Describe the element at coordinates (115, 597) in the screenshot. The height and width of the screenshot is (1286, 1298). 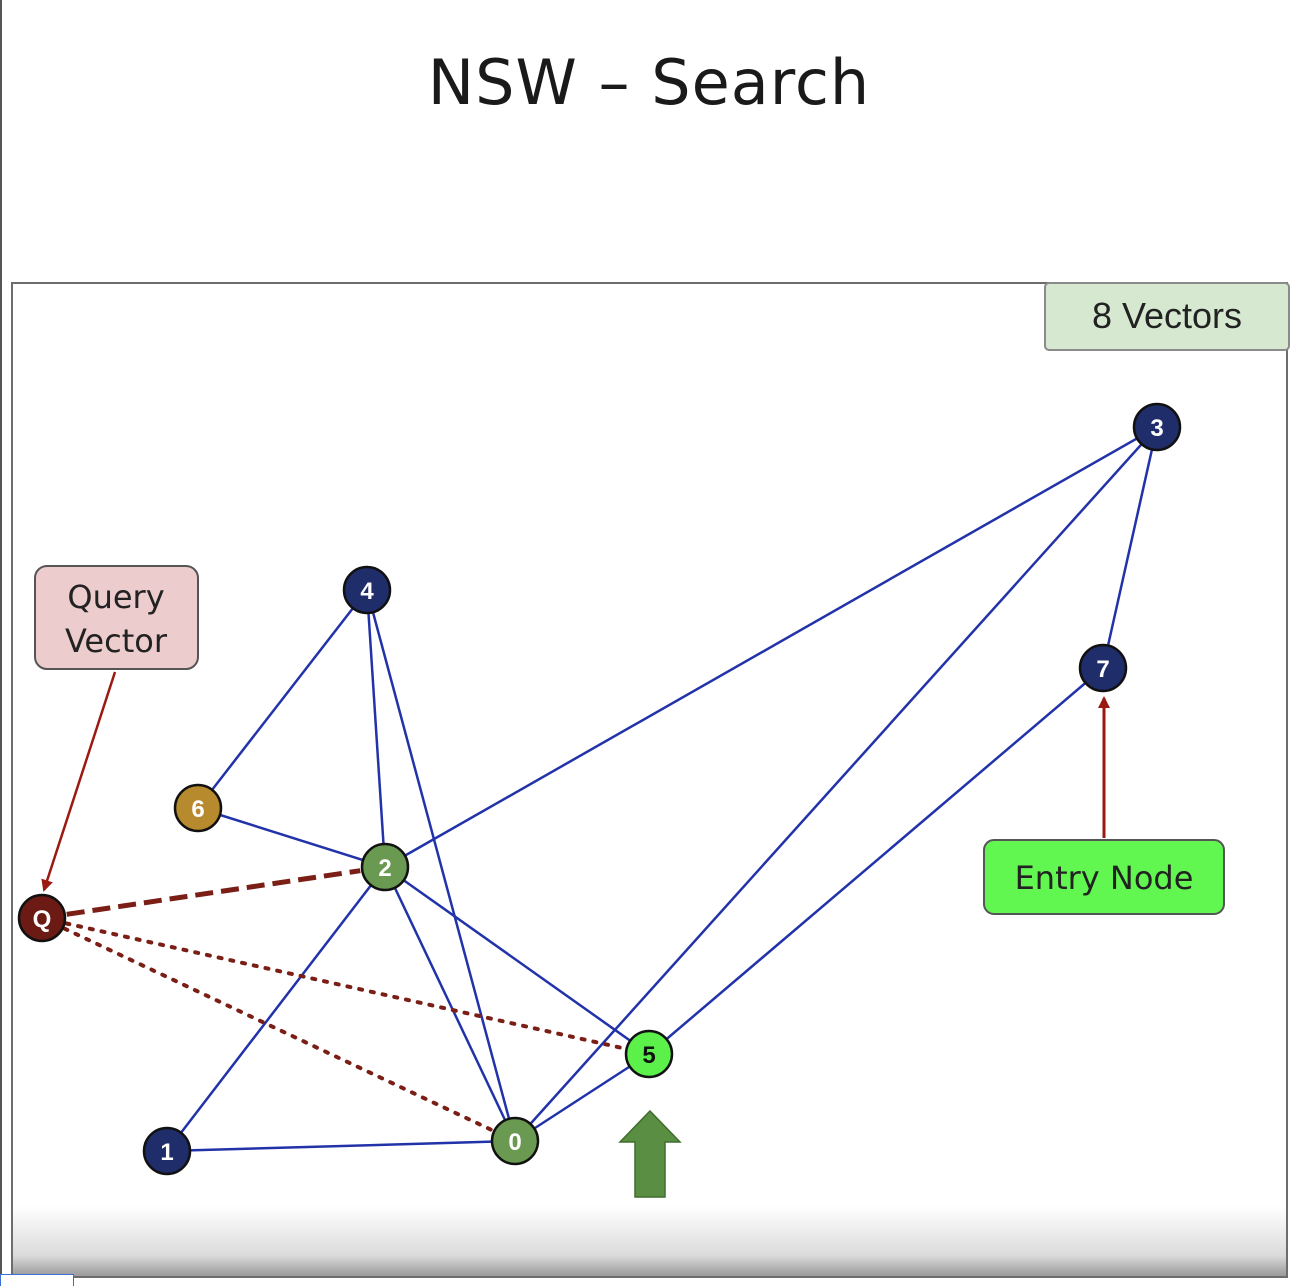
I see `query-callout-line-1: Query` at that location.